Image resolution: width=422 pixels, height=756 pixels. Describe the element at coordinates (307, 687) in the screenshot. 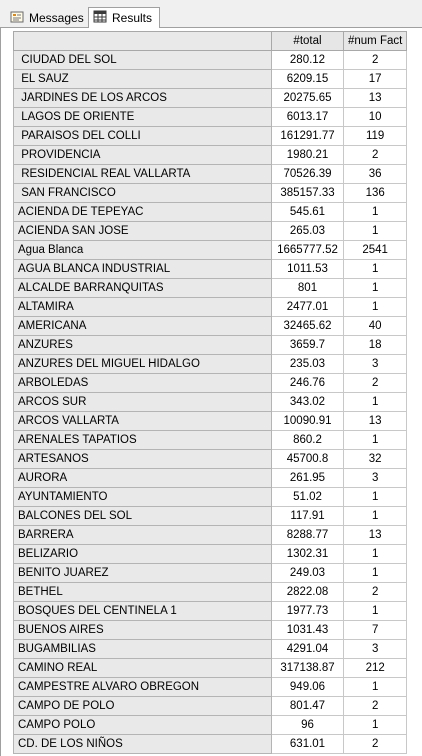

I see `total-cell: 949.06` at that location.